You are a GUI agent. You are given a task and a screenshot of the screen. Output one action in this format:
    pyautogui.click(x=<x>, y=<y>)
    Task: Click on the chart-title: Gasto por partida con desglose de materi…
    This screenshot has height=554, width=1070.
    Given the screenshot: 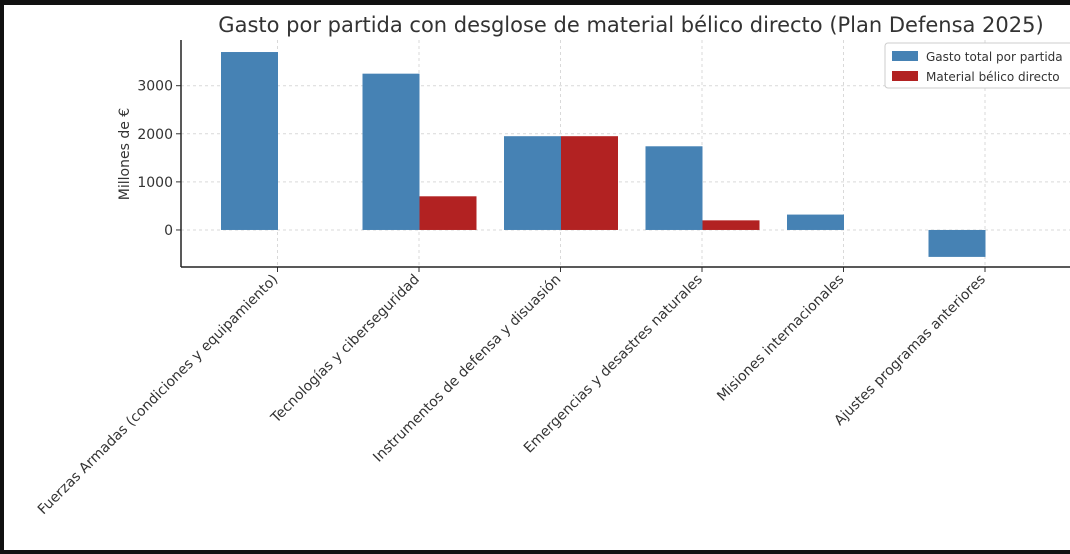 What is the action you would take?
    pyautogui.click(x=630, y=25)
    